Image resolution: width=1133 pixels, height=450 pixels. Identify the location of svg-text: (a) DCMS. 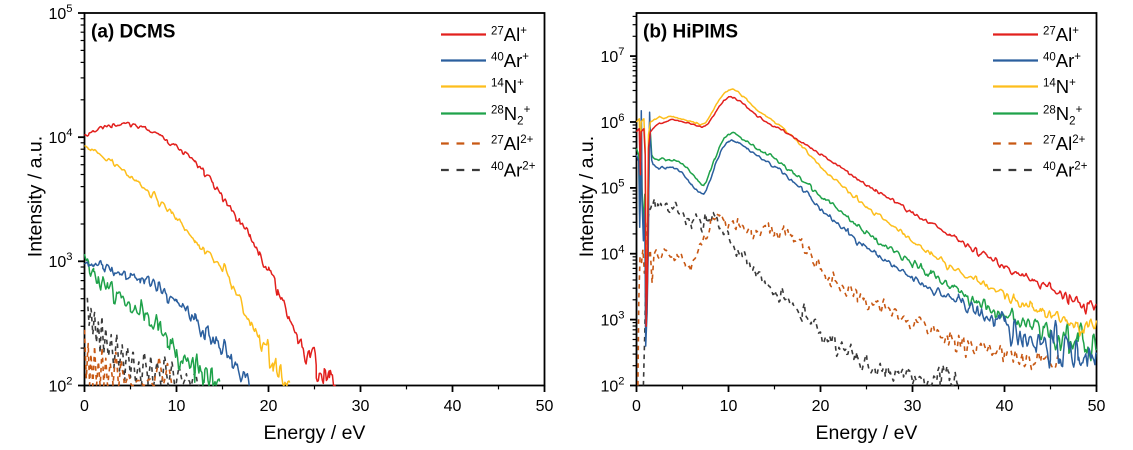
(133, 32).